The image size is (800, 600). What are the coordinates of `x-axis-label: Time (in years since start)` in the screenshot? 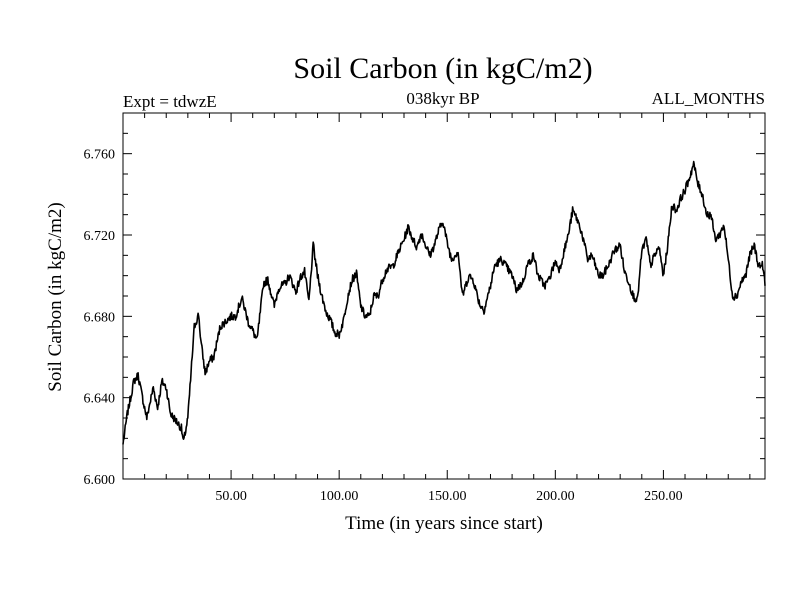 It's located at (444, 523).